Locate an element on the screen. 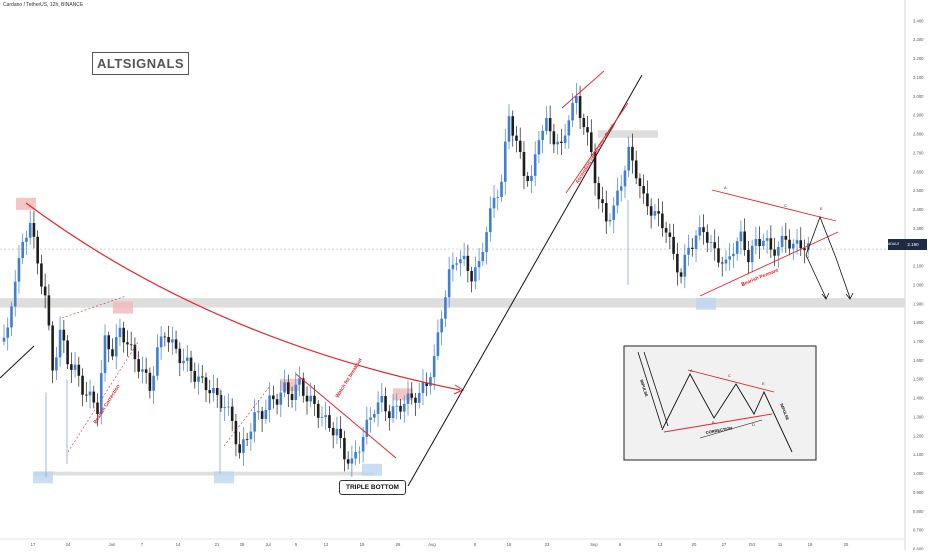 This screenshot has width=932, height=555. arrowhead is located at coordinates (849, 296).